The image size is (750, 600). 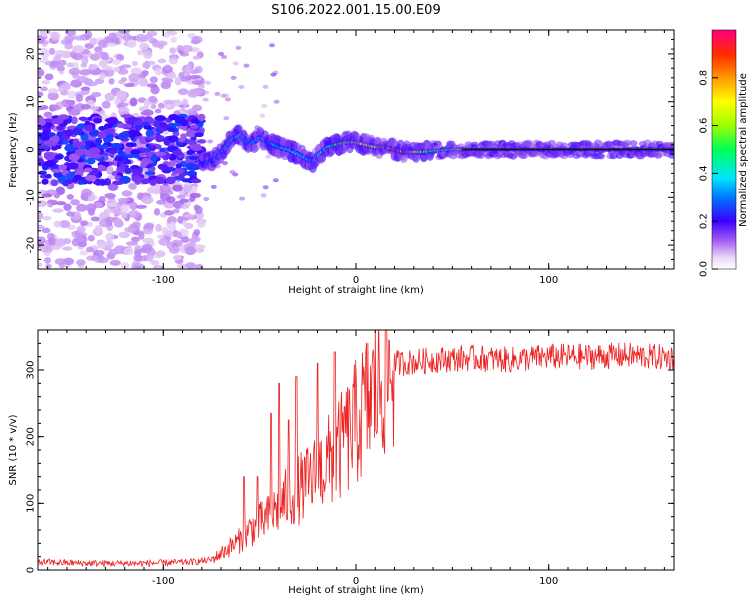 I want to click on x-tick-label: 0, so click(x=356, y=581).